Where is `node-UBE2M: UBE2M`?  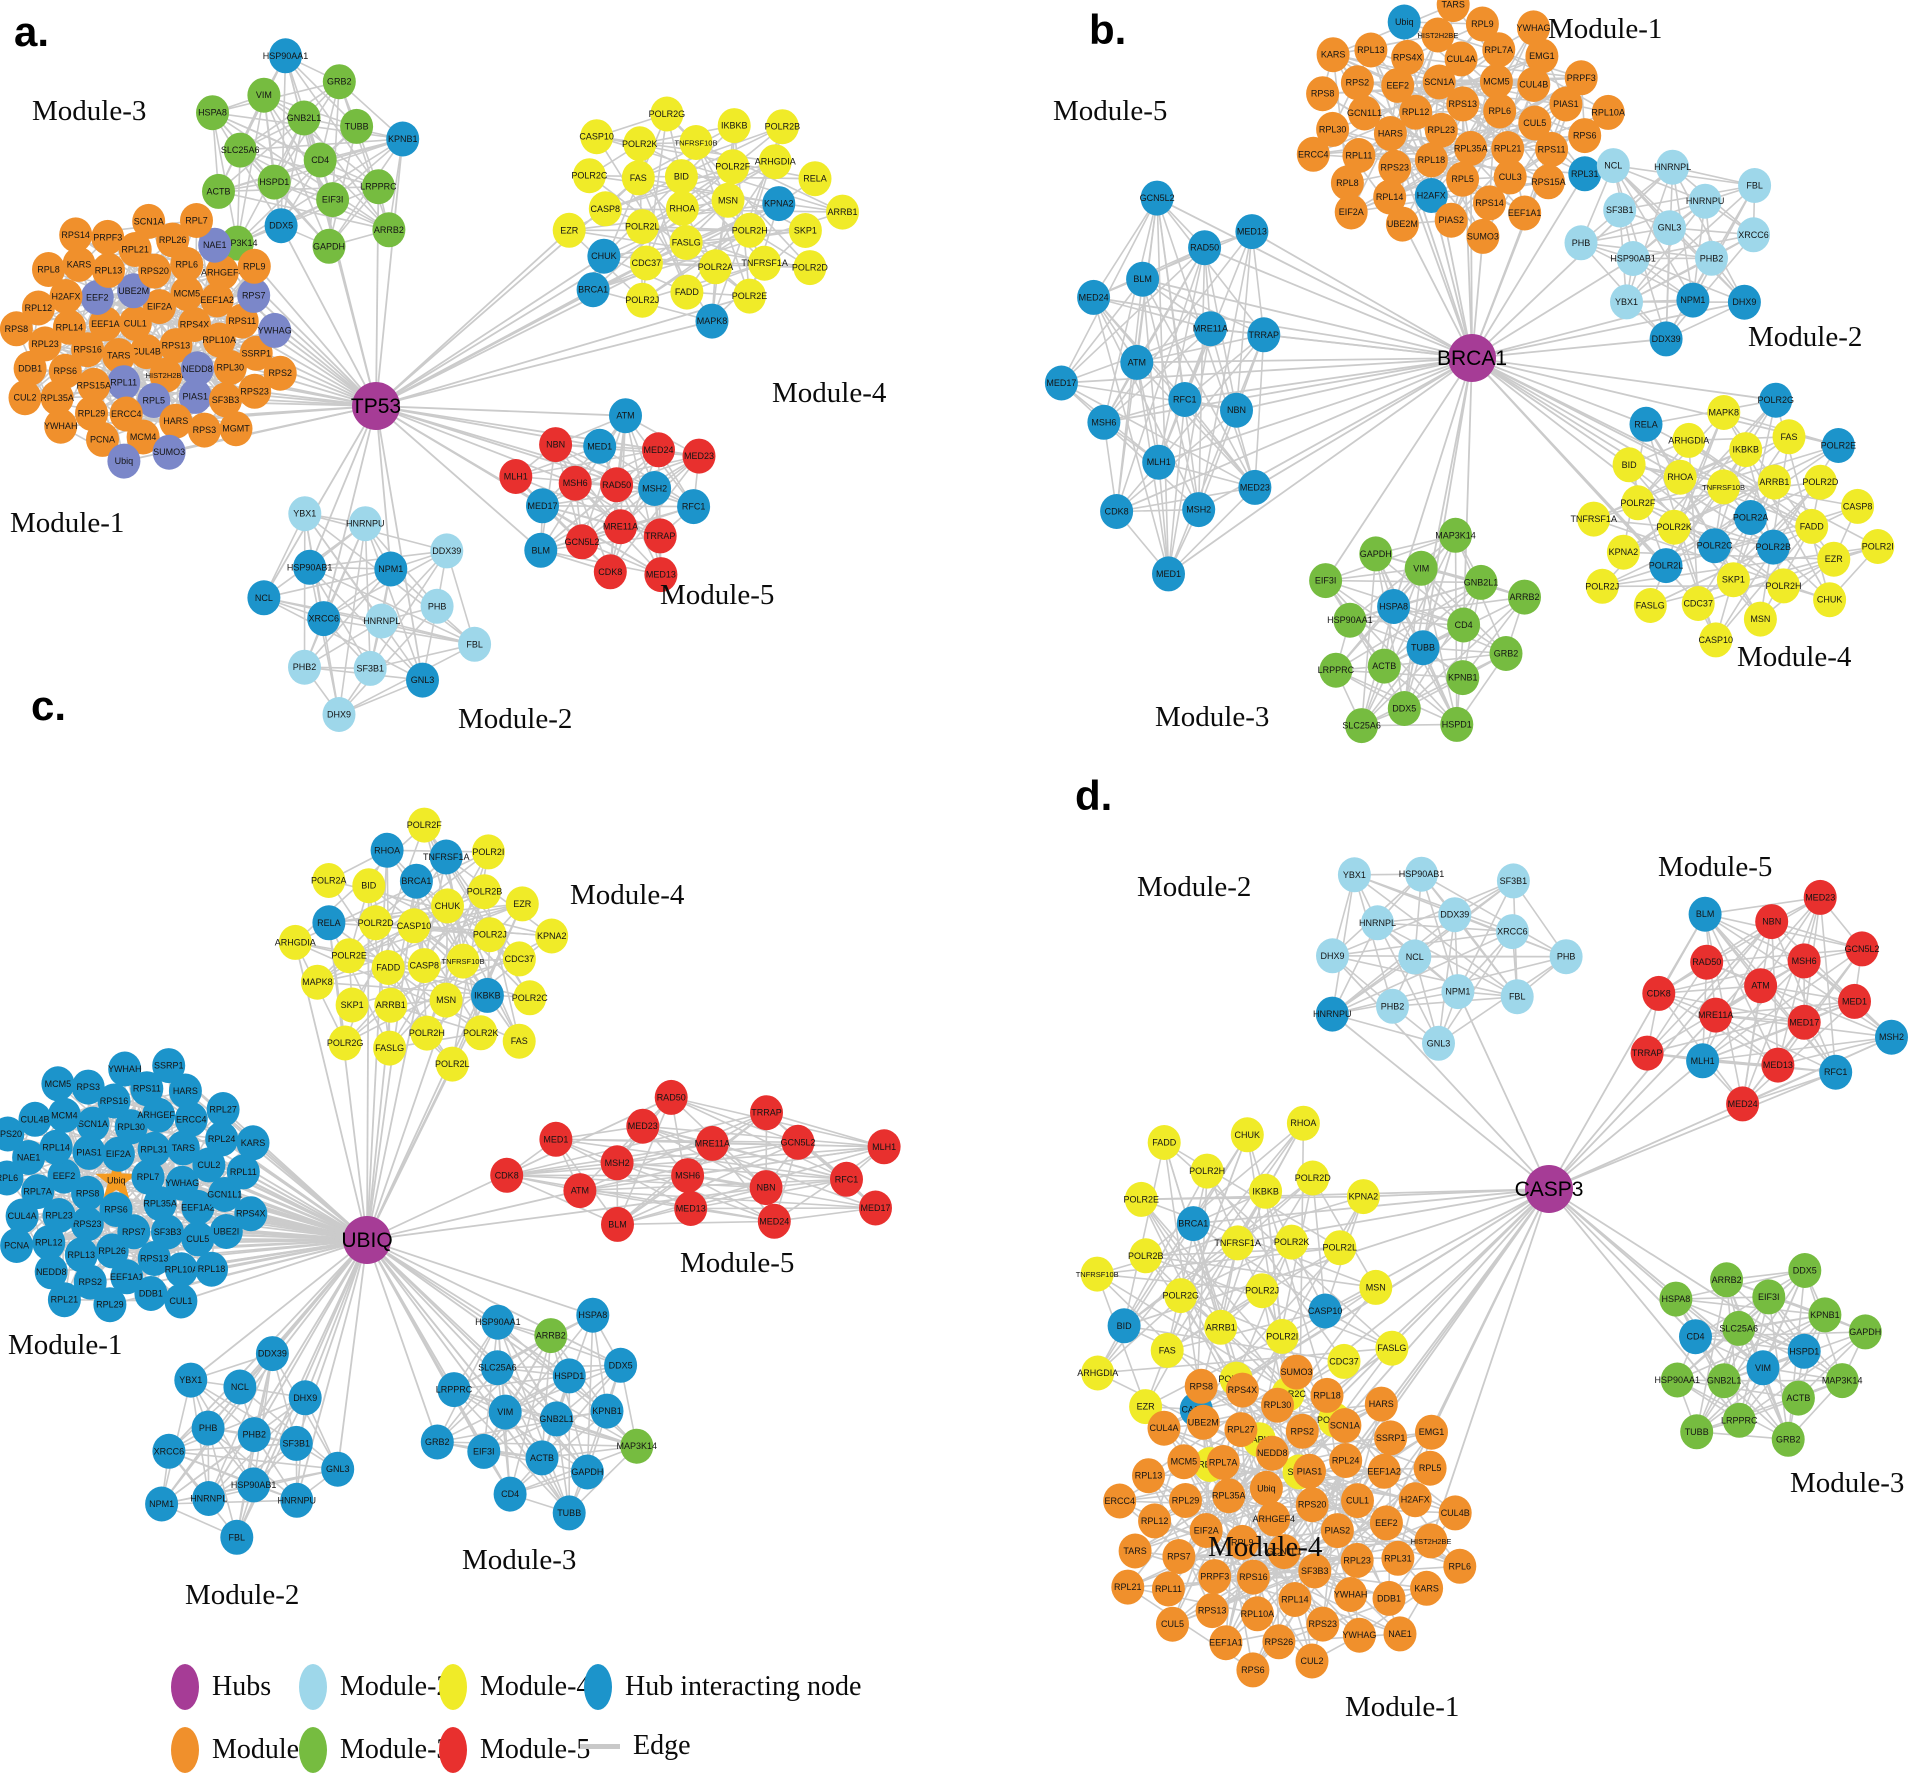 node-UBE2M: UBE2M is located at coordinates (1402, 224).